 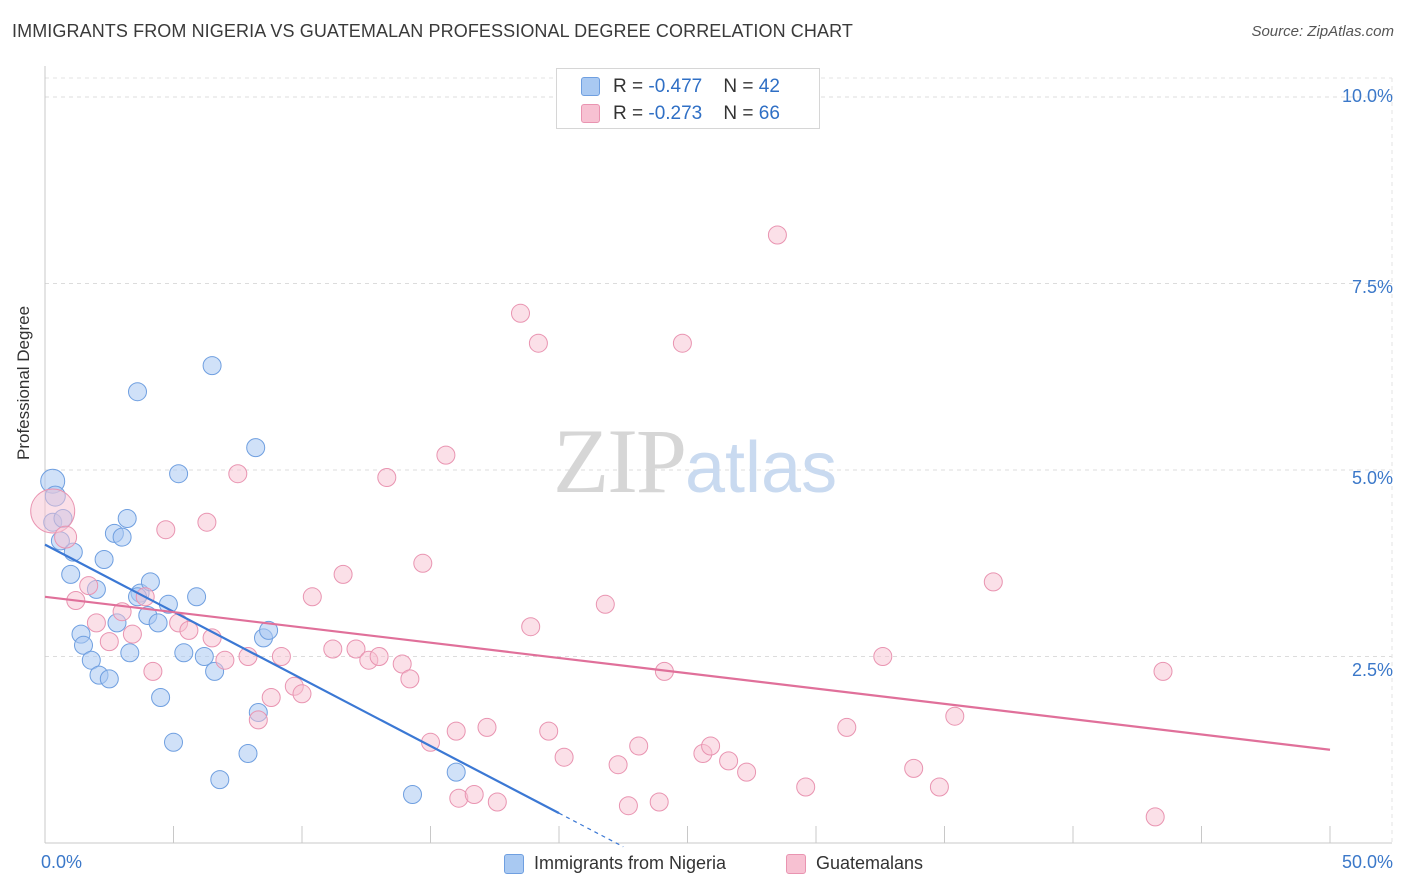 I want to click on watermark: ZIPatlas, so click(x=695, y=461).